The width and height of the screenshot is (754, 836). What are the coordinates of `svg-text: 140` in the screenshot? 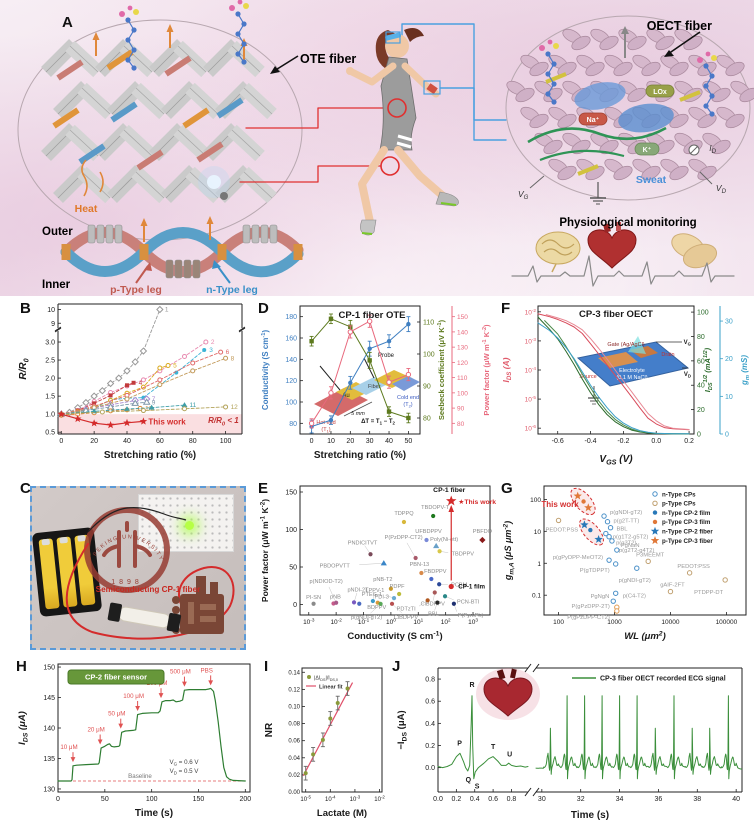 It's located at (49, 729).